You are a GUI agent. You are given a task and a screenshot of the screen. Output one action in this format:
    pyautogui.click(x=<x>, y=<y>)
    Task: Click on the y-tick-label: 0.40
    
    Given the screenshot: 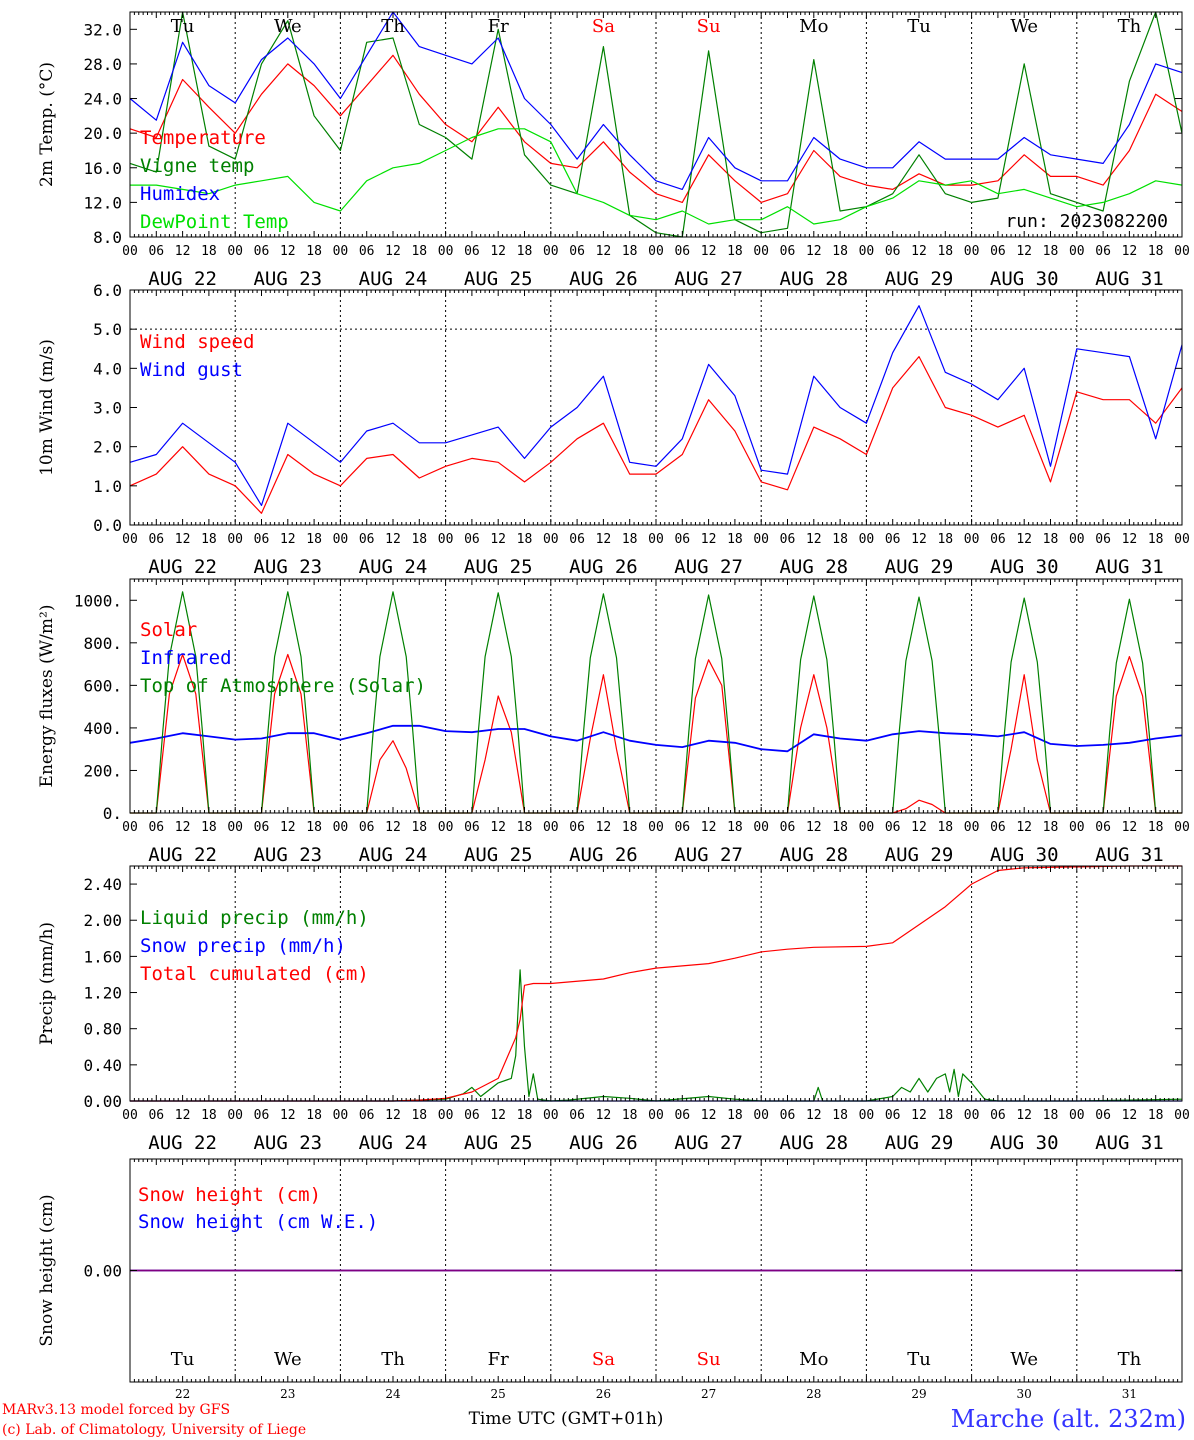 What is the action you would take?
    pyautogui.click(x=102, y=1065)
    